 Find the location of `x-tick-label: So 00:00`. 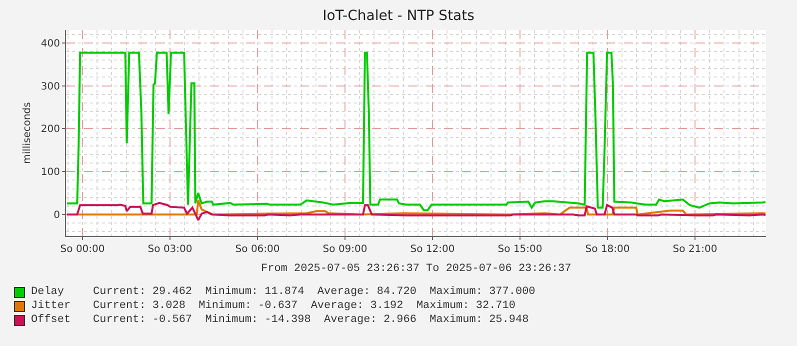

x-tick-label: So 00:00 is located at coordinates (82, 249).